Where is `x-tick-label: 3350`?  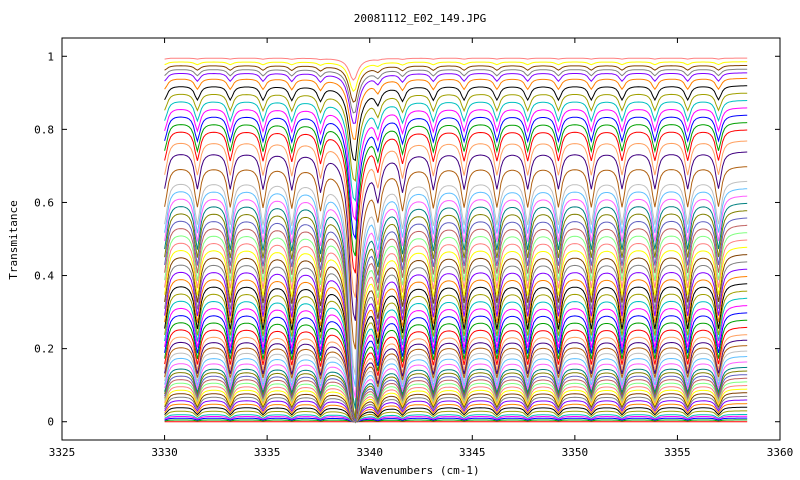 x-tick-label: 3350 is located at coordinates (575, 452).